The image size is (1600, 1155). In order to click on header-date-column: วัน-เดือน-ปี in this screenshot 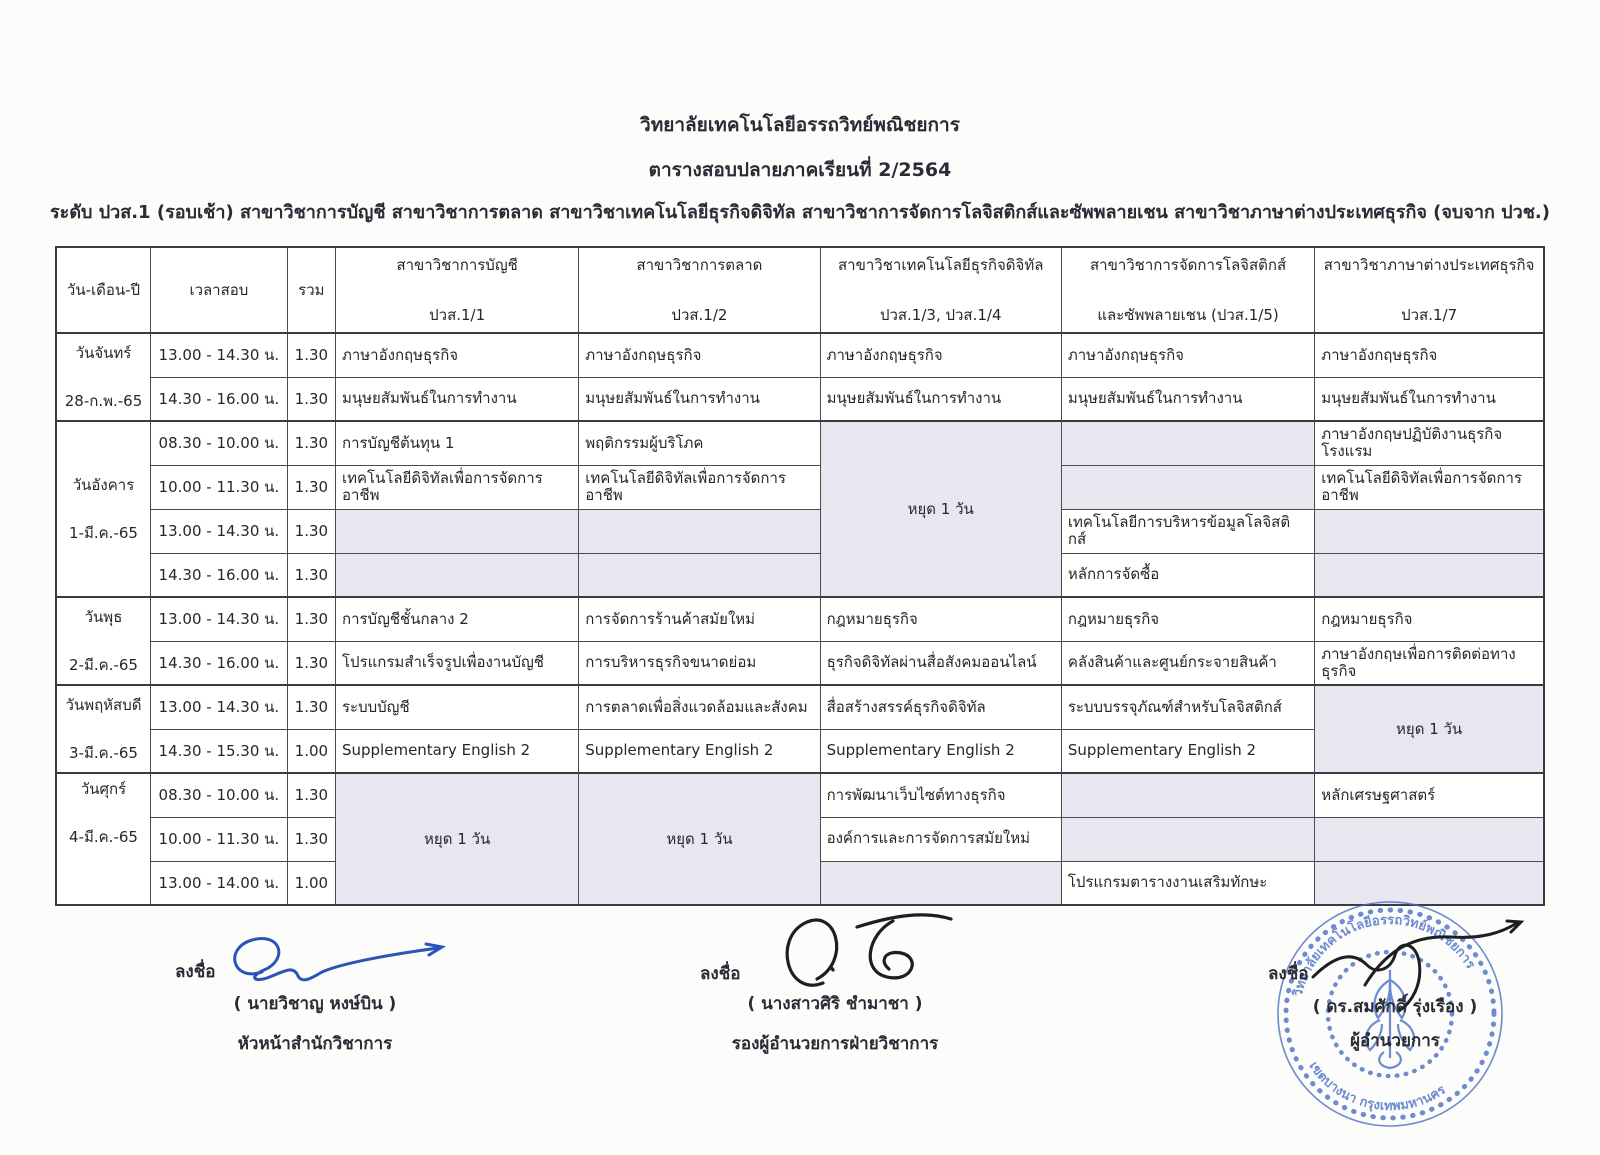, I will do `click(103, 290)`.